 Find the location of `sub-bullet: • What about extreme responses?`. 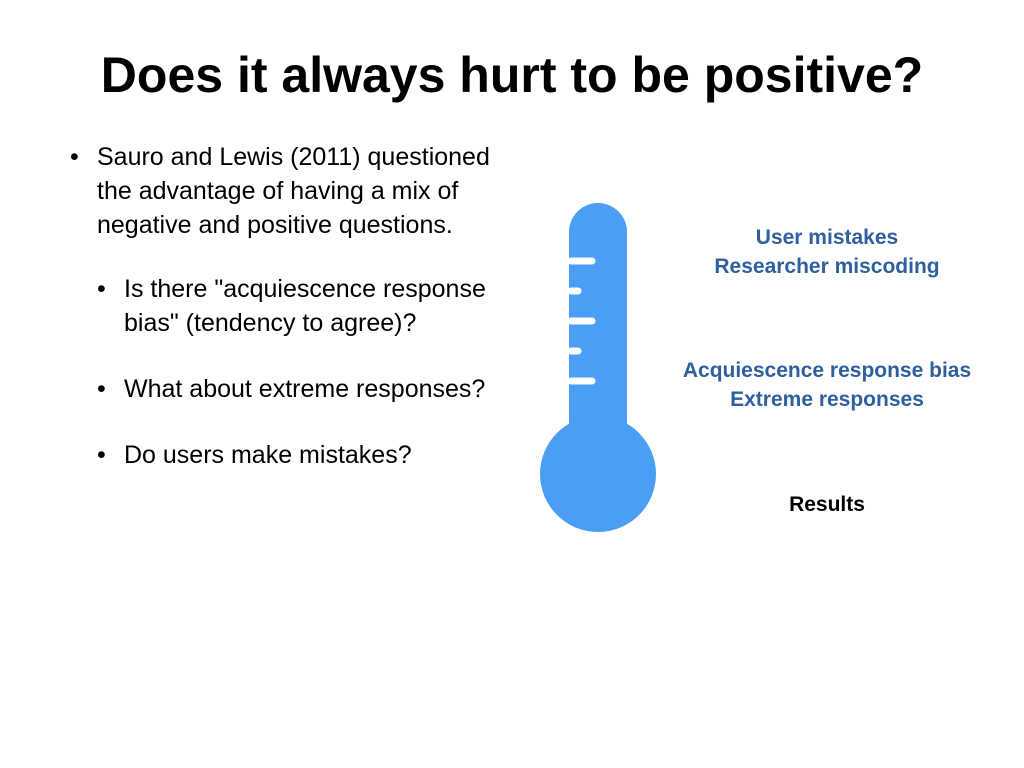

sub-bullet: • What about extreme responses? is located at coordinates (298, 389).